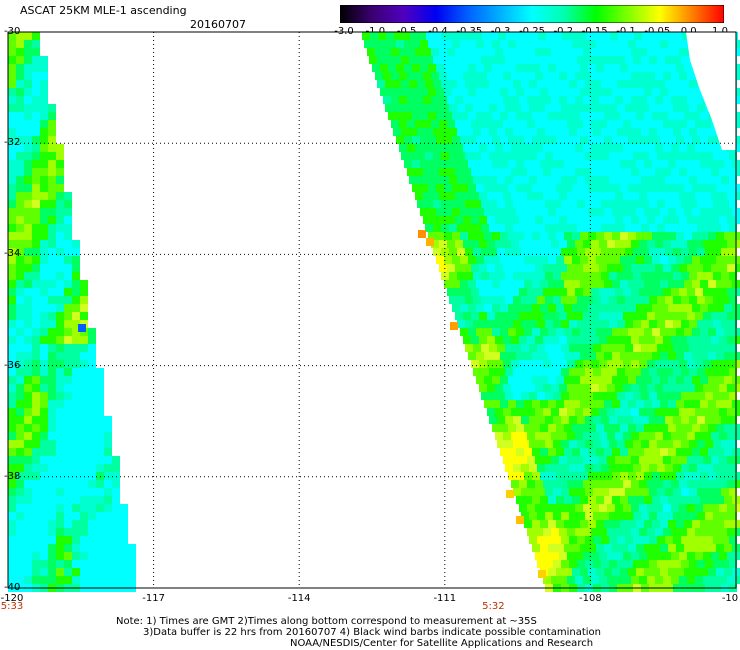 Image resolution: width=740 pixels, height=650 pixels. I want to click on colorbar-gradient, so click(532, 14).